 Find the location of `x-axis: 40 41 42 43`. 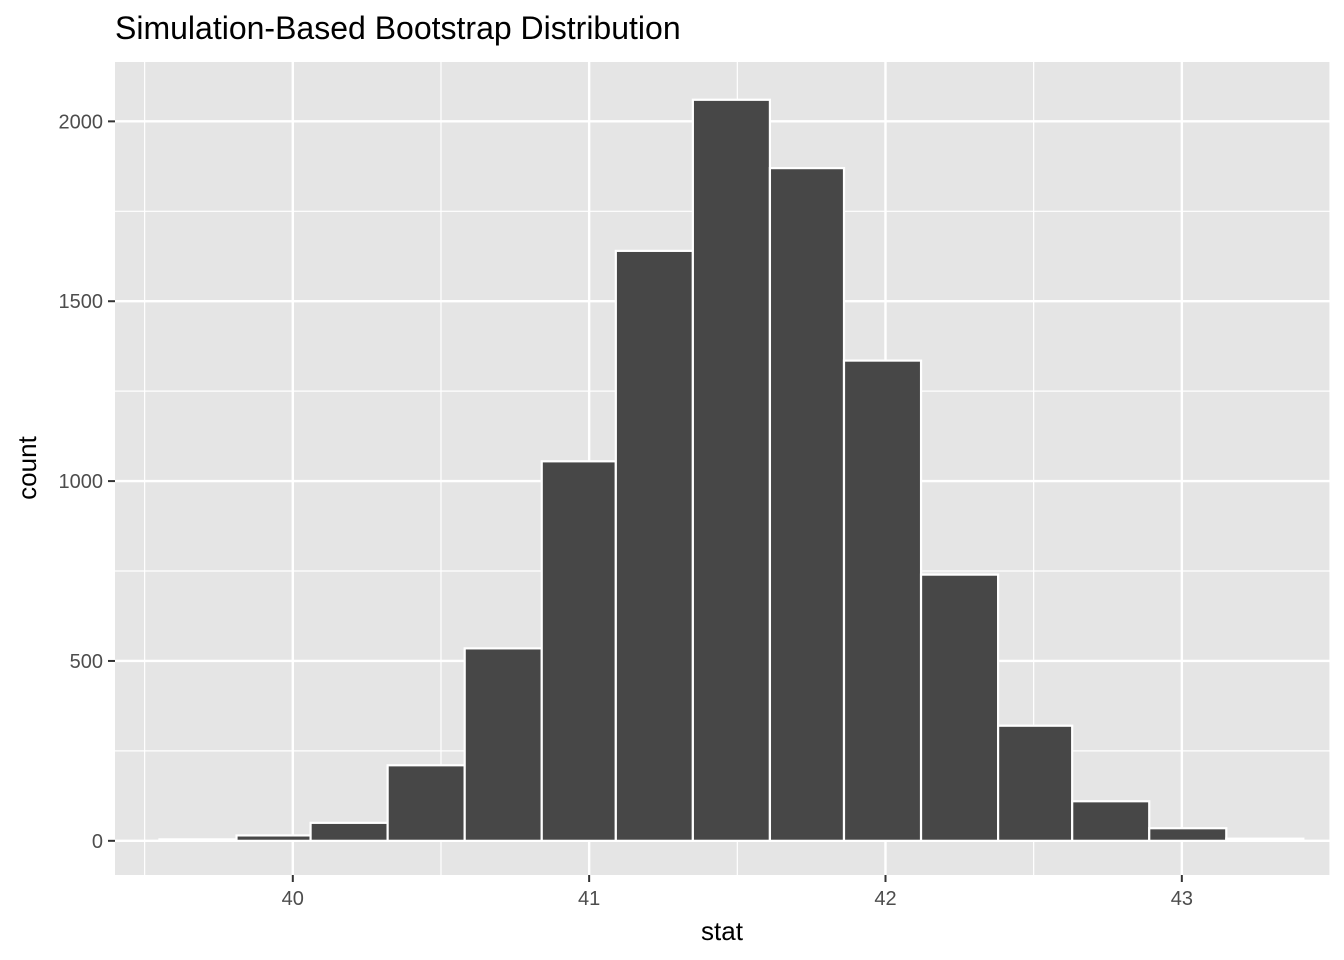

x-axis: 40 41 42 43 is located at coordinates (737, 892).